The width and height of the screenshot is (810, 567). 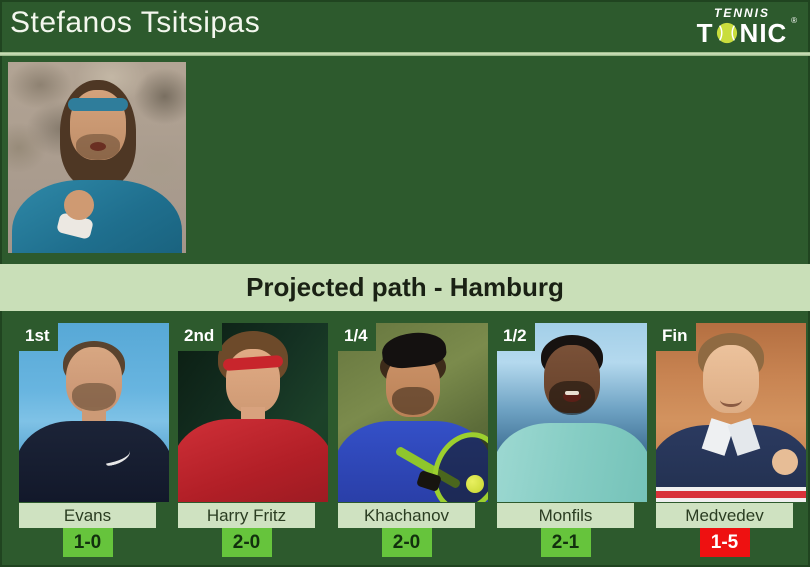 What do you see at coordinates (87, 515) in the screenshot?
I see `opponent-name: Evans` at bounding box center [87, 515].